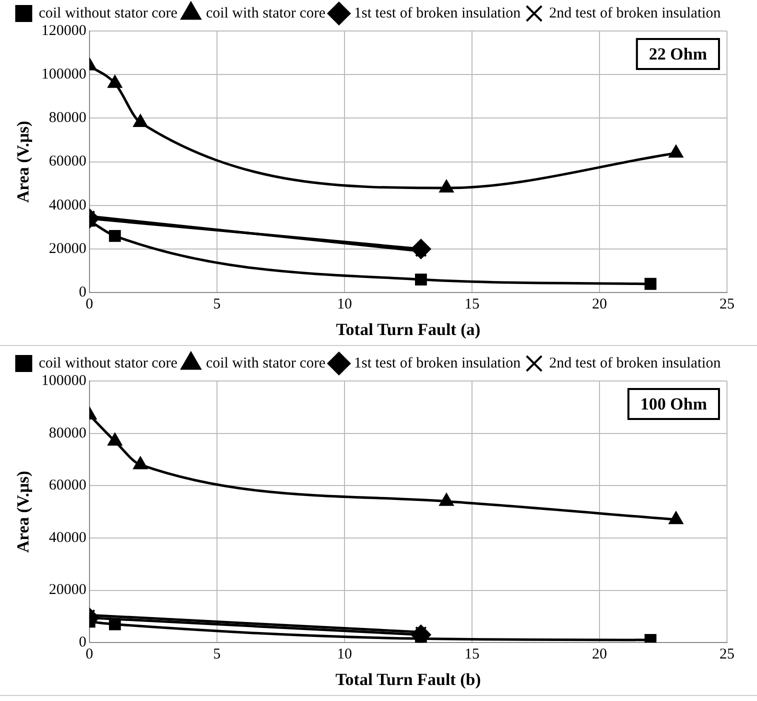  Describe the element at coordinates (63, 30) in the screenshot. I see `y-tick-label: 120000` at that location.